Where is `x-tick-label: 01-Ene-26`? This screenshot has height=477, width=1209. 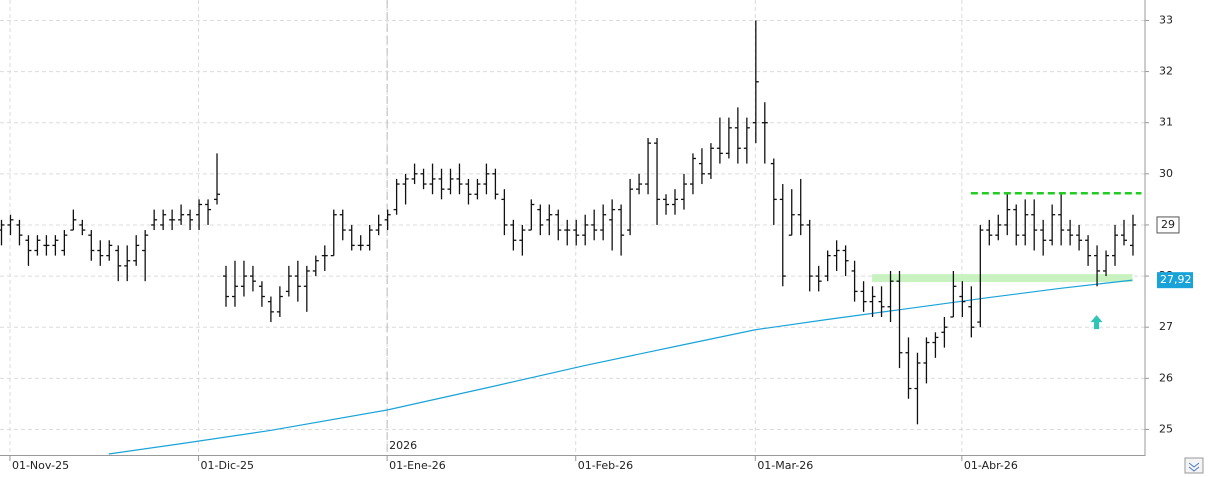 x-tick-label: 01-Ene-26 is located at coordinates (417, 465).